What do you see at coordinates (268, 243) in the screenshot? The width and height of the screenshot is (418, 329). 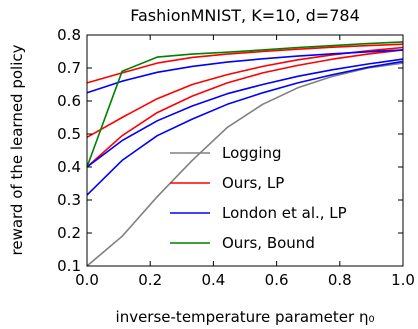 I see `legend-label: Ours, Bound` at bounding box center [268, 243].